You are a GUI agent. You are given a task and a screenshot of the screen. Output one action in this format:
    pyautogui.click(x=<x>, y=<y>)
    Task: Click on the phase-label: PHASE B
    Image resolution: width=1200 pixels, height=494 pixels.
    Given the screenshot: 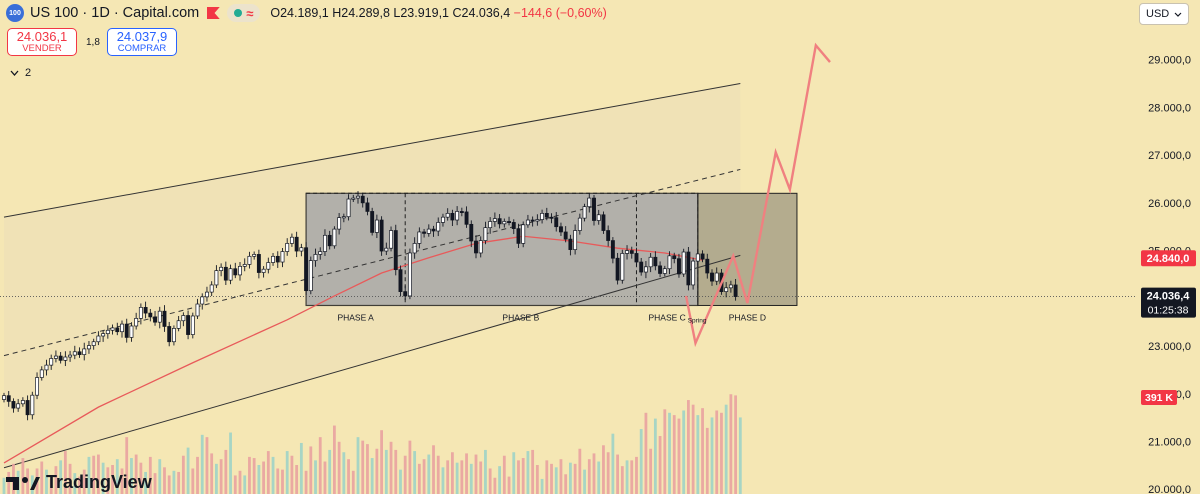 What is the action you would take?
    pyautogui.click(x=520, y=317)
    